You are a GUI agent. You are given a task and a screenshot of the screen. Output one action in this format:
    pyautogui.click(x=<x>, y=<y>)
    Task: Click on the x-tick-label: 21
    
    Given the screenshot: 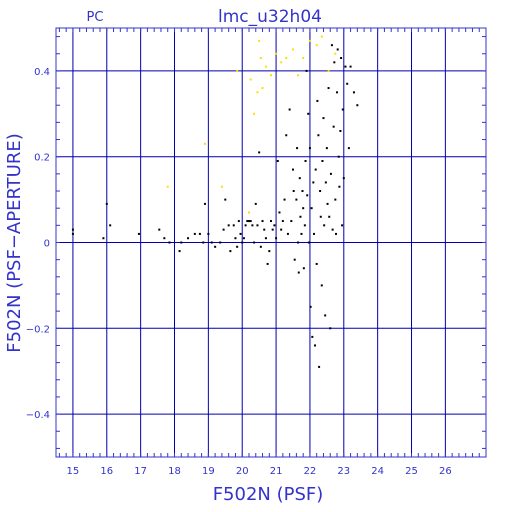 What is the action you would take?
    pyautogui.click(x=276, y=471)
    